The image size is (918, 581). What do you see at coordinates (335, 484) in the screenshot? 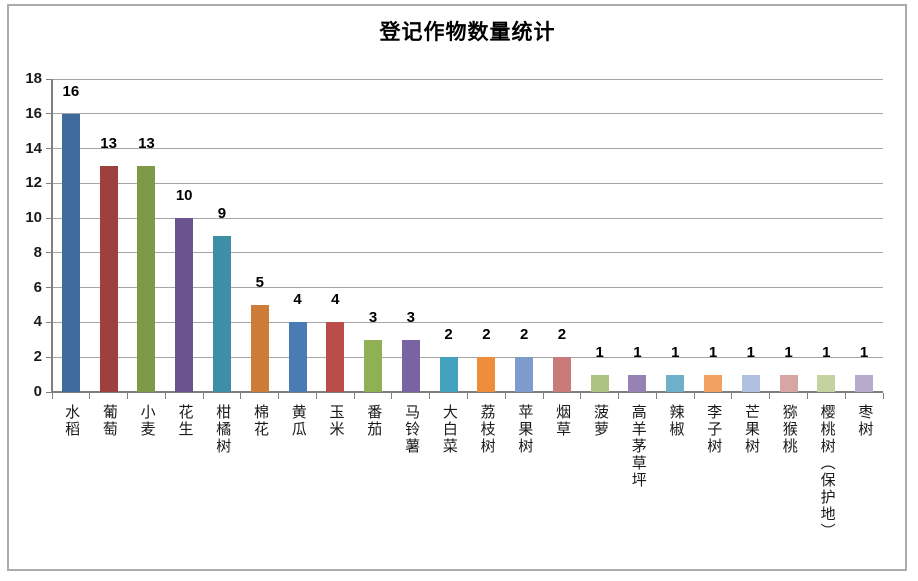
I see `category-label-玉米: 玉米` at bounding box center [335, 484].